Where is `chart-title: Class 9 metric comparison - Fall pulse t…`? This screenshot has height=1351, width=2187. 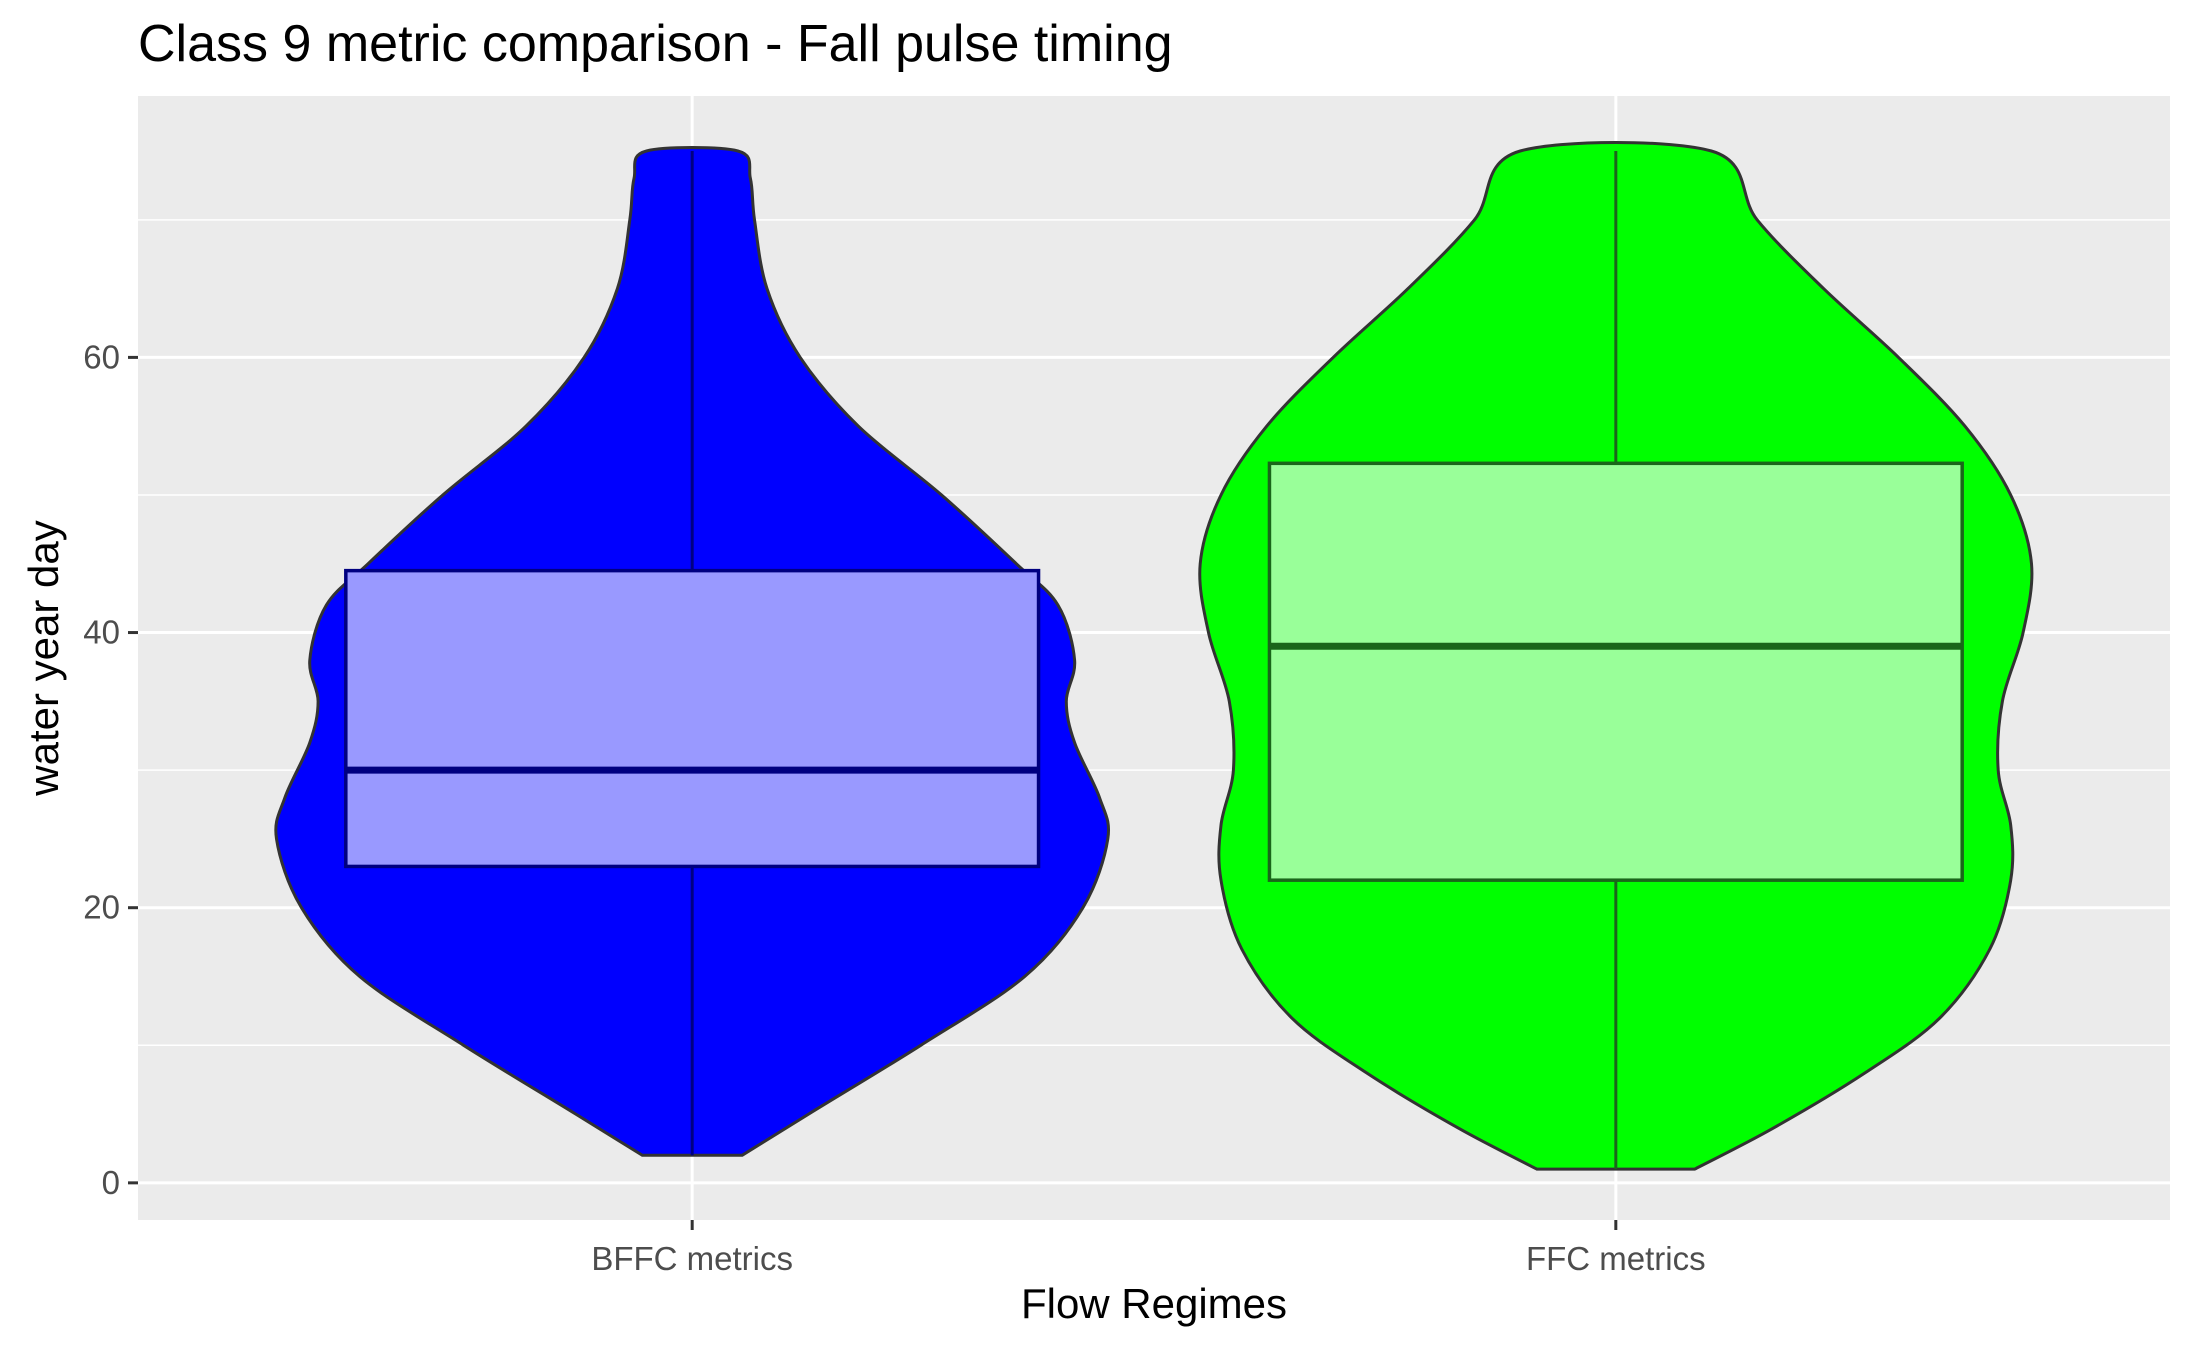 chart-title: Class 9 metric comparison - Fall pulse t… is located at coordinates (655, 44).